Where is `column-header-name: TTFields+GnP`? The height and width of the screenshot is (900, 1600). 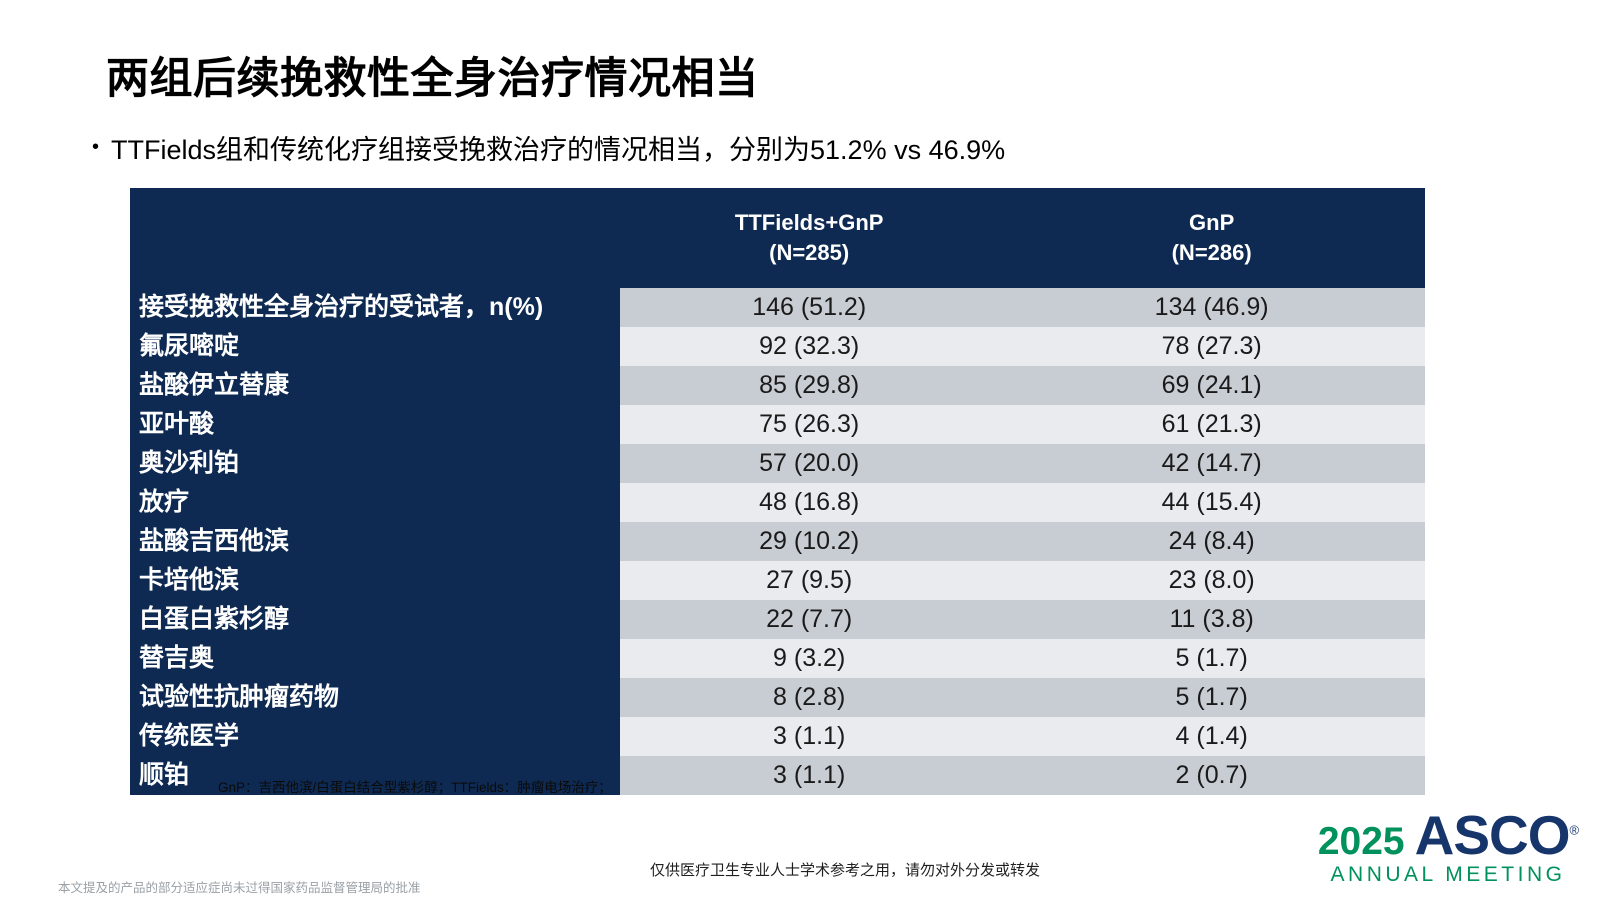
column-header-name: TTFields+GnP is located at coordinates (809, 223).